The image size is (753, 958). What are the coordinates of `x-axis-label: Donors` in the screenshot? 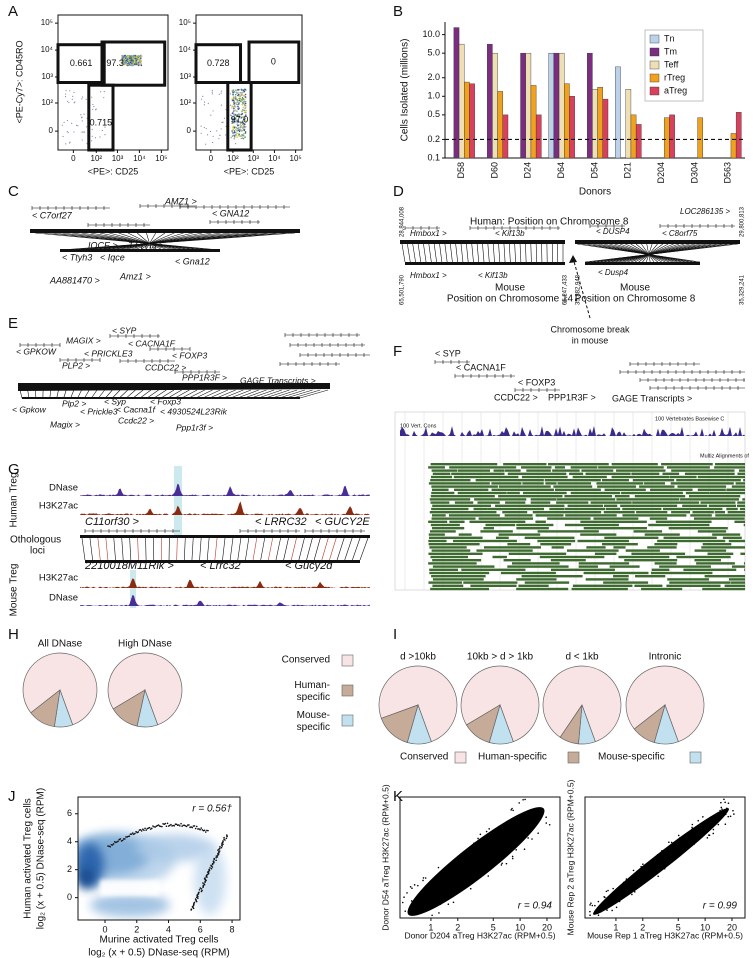 It's located at (595, 192).